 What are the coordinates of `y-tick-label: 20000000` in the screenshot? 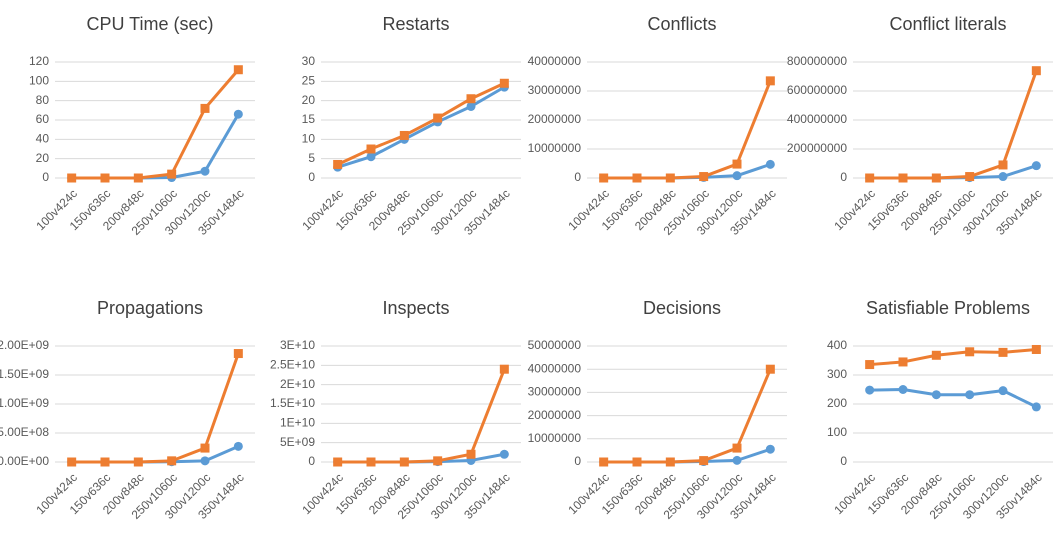 It's located at (555, 119).